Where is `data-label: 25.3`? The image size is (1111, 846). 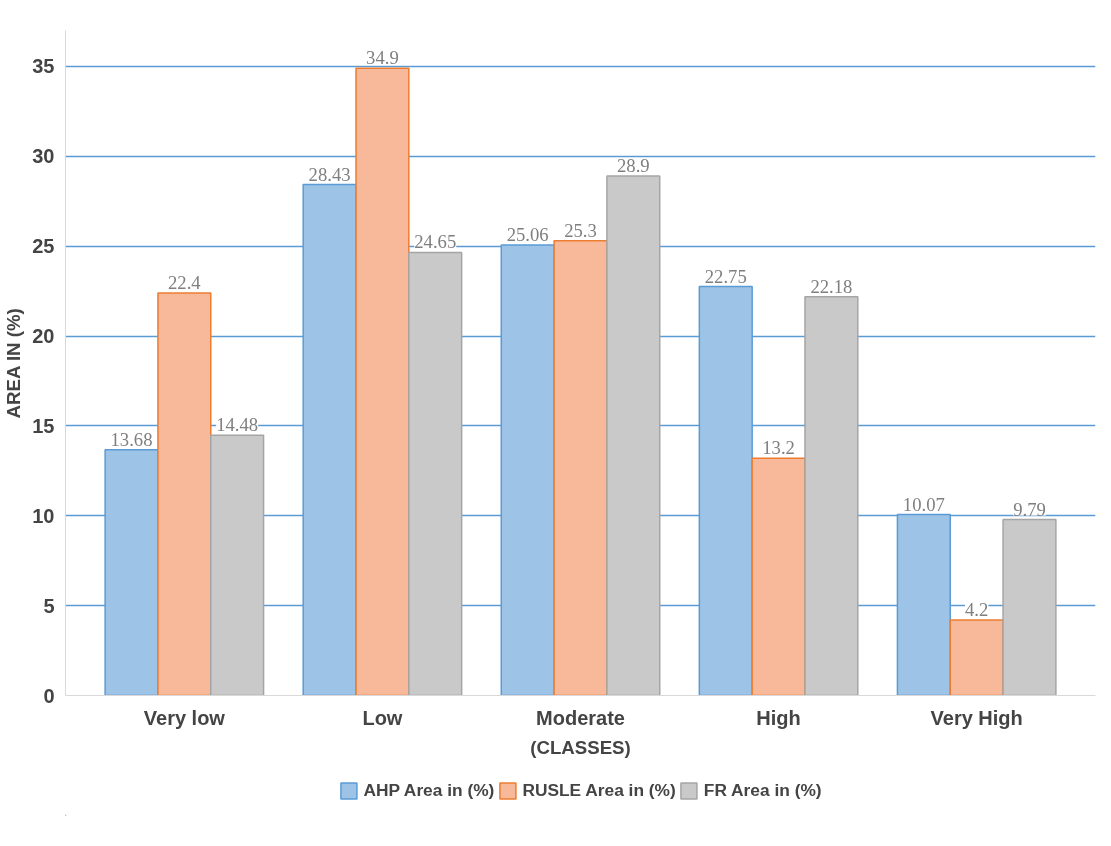
data-label: 25.3 is located at coordinates (580, 230).